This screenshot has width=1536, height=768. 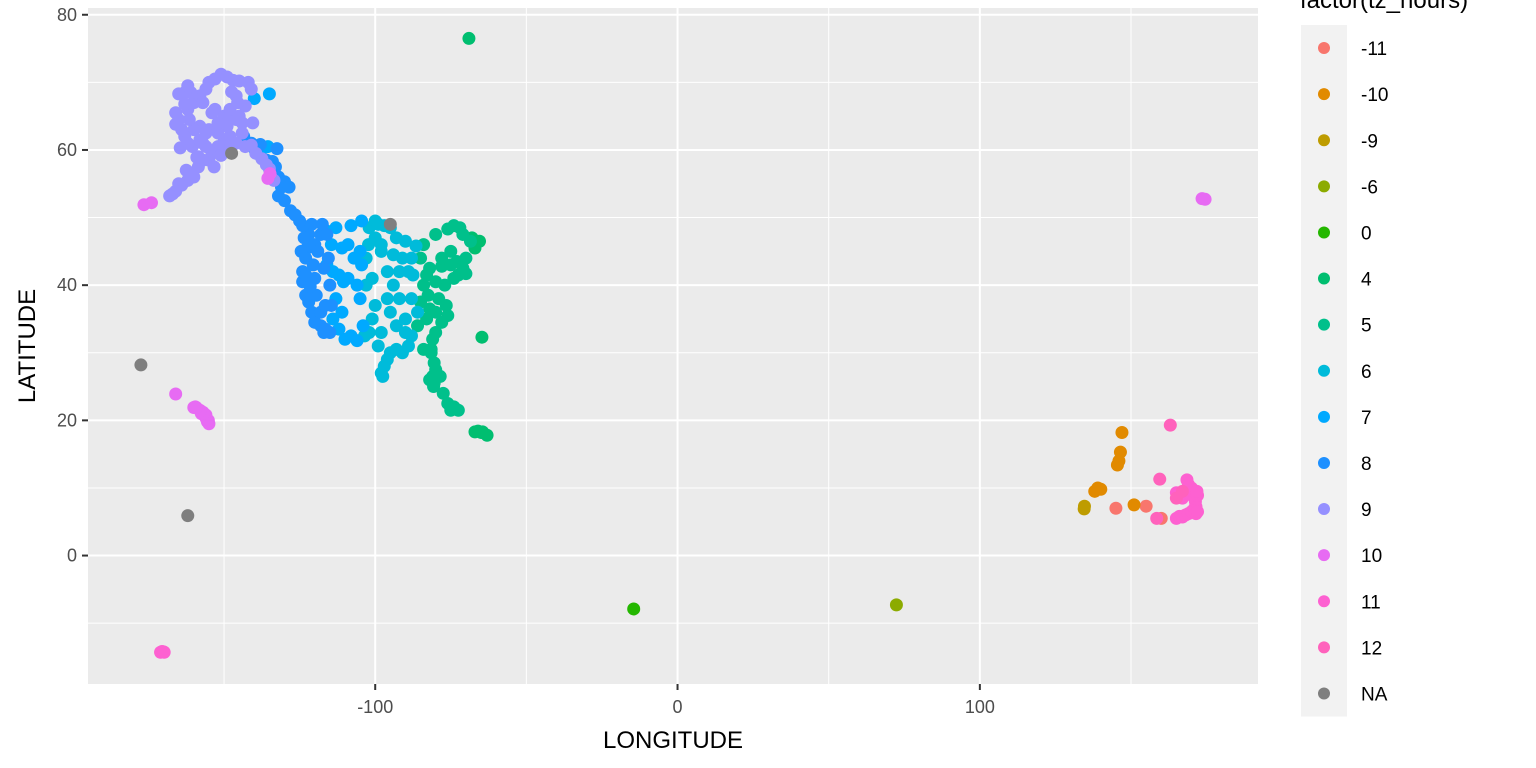 What do you see at coordinates (1366, 418) in the screenshot?
I see `legend-label: 7` at bounding box center [1366, 418].